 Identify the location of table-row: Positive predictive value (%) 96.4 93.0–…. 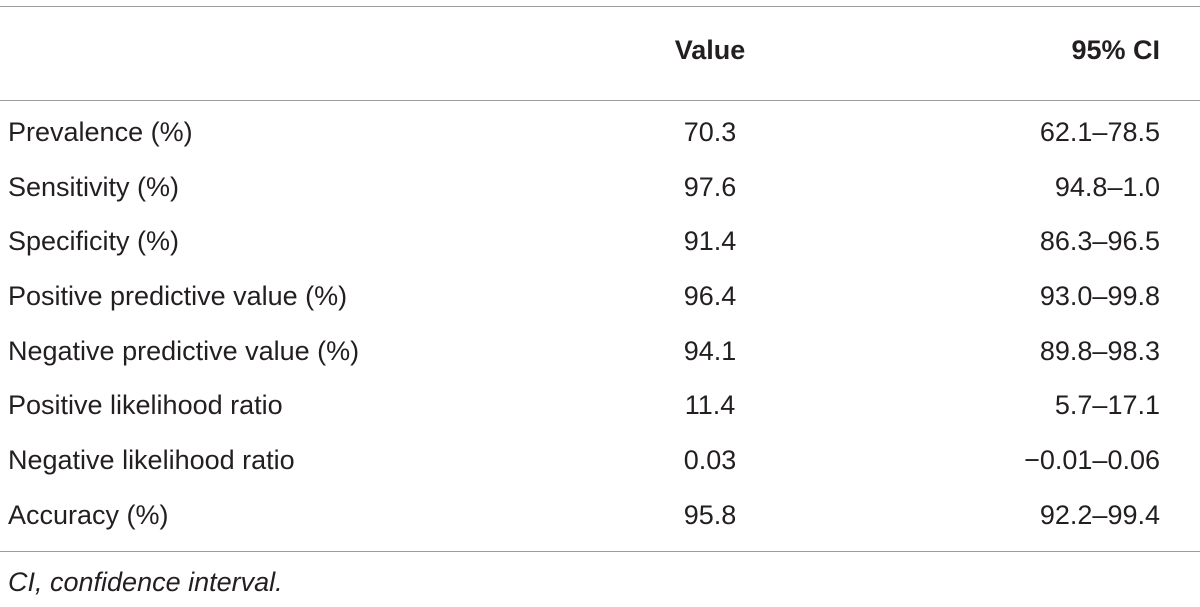
(600, 296).